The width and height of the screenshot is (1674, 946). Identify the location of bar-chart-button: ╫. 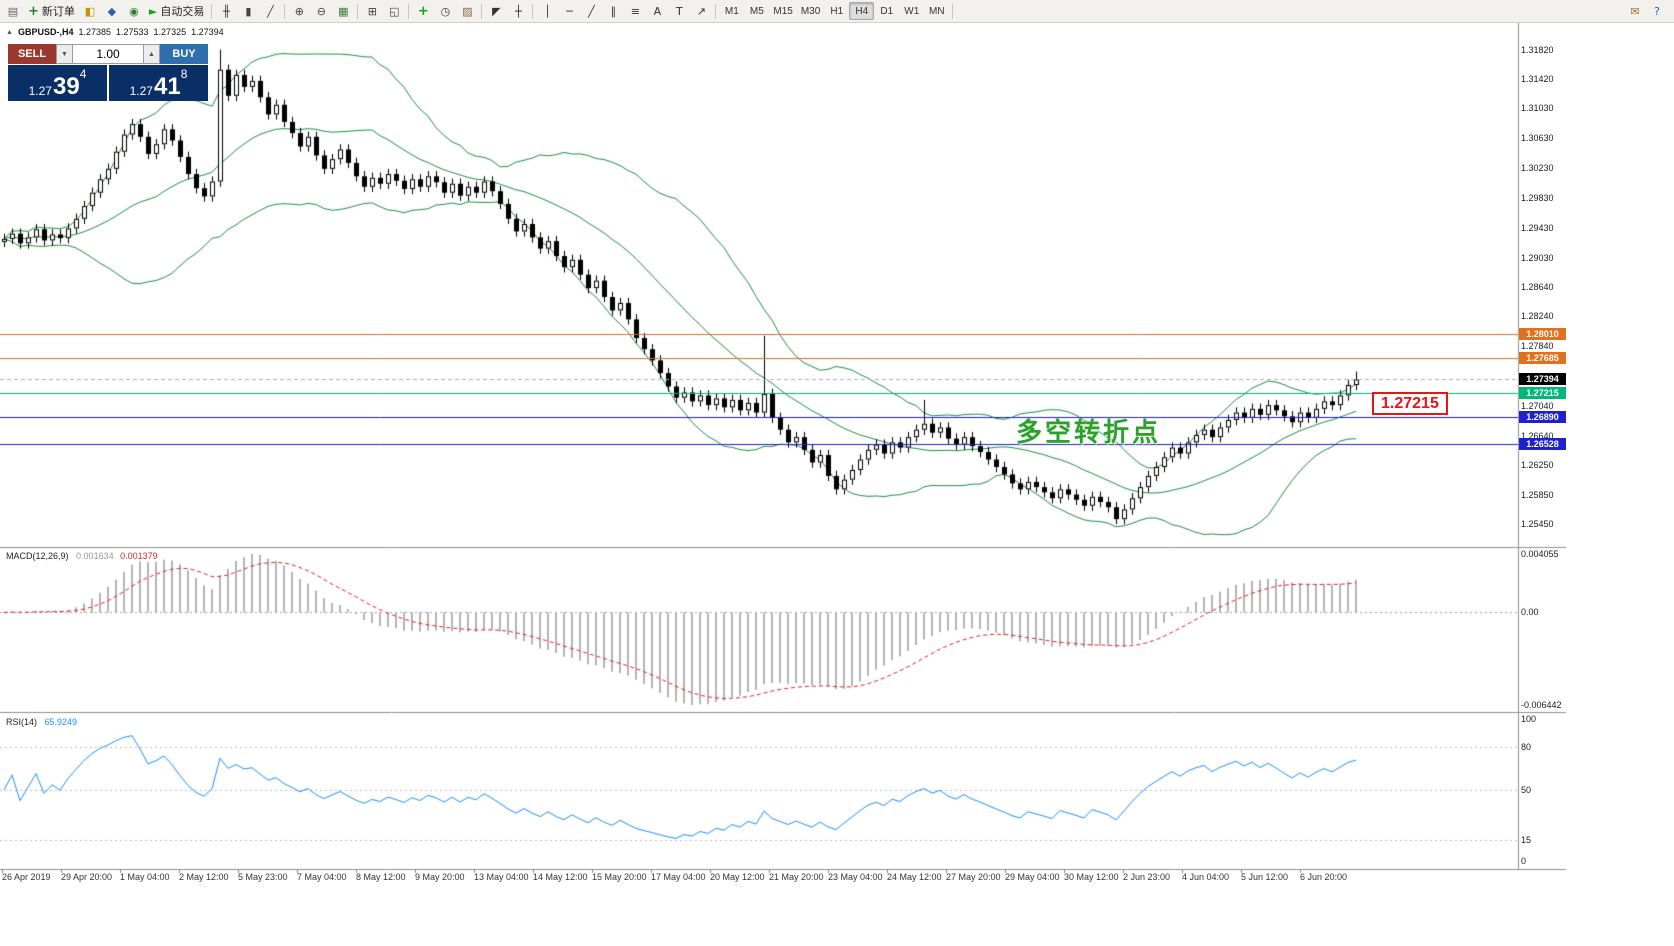
(226, 11).